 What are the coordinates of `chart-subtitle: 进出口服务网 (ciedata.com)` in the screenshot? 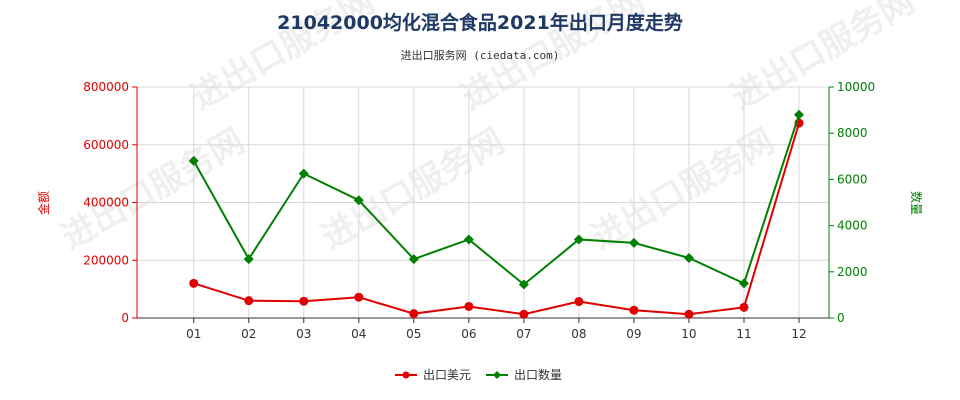 It's located at (480, 55).